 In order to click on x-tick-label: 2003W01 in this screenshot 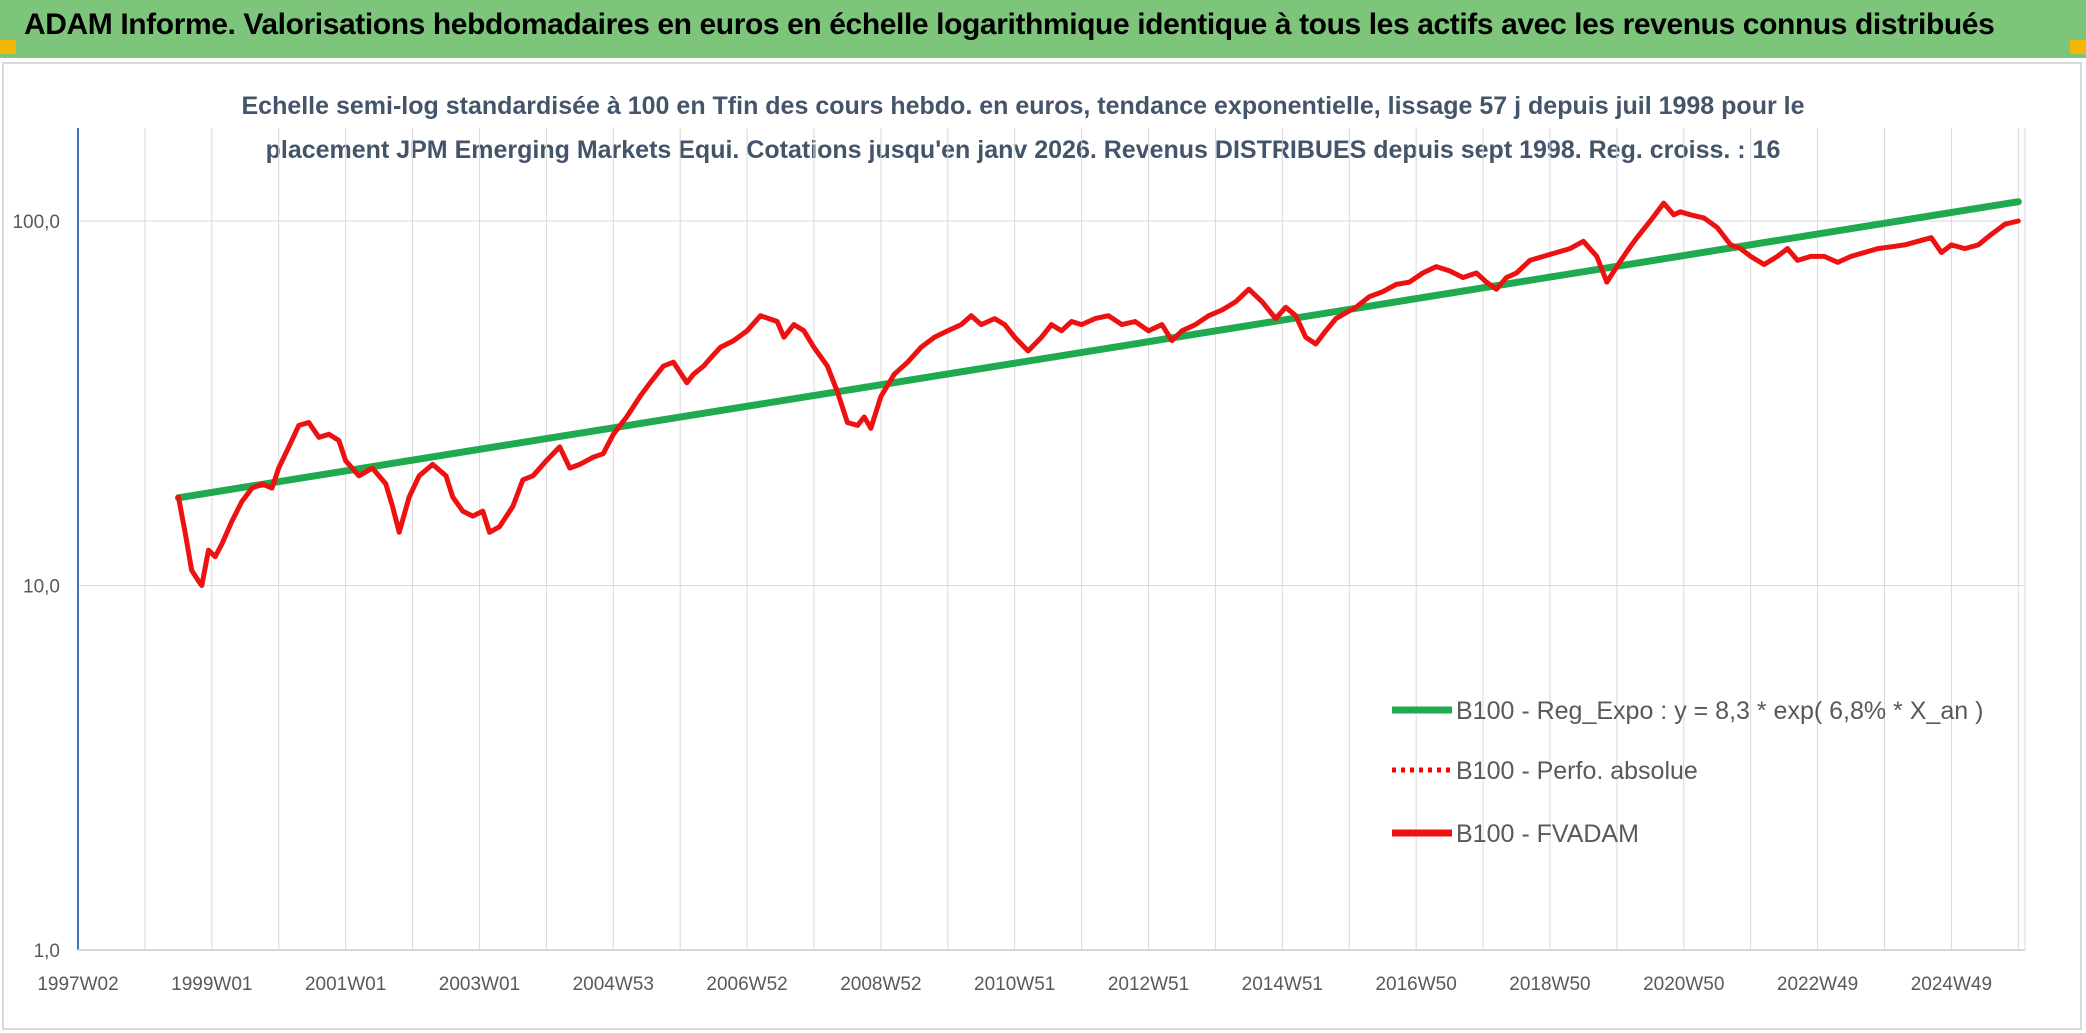, I will do `click(479, 984)`.